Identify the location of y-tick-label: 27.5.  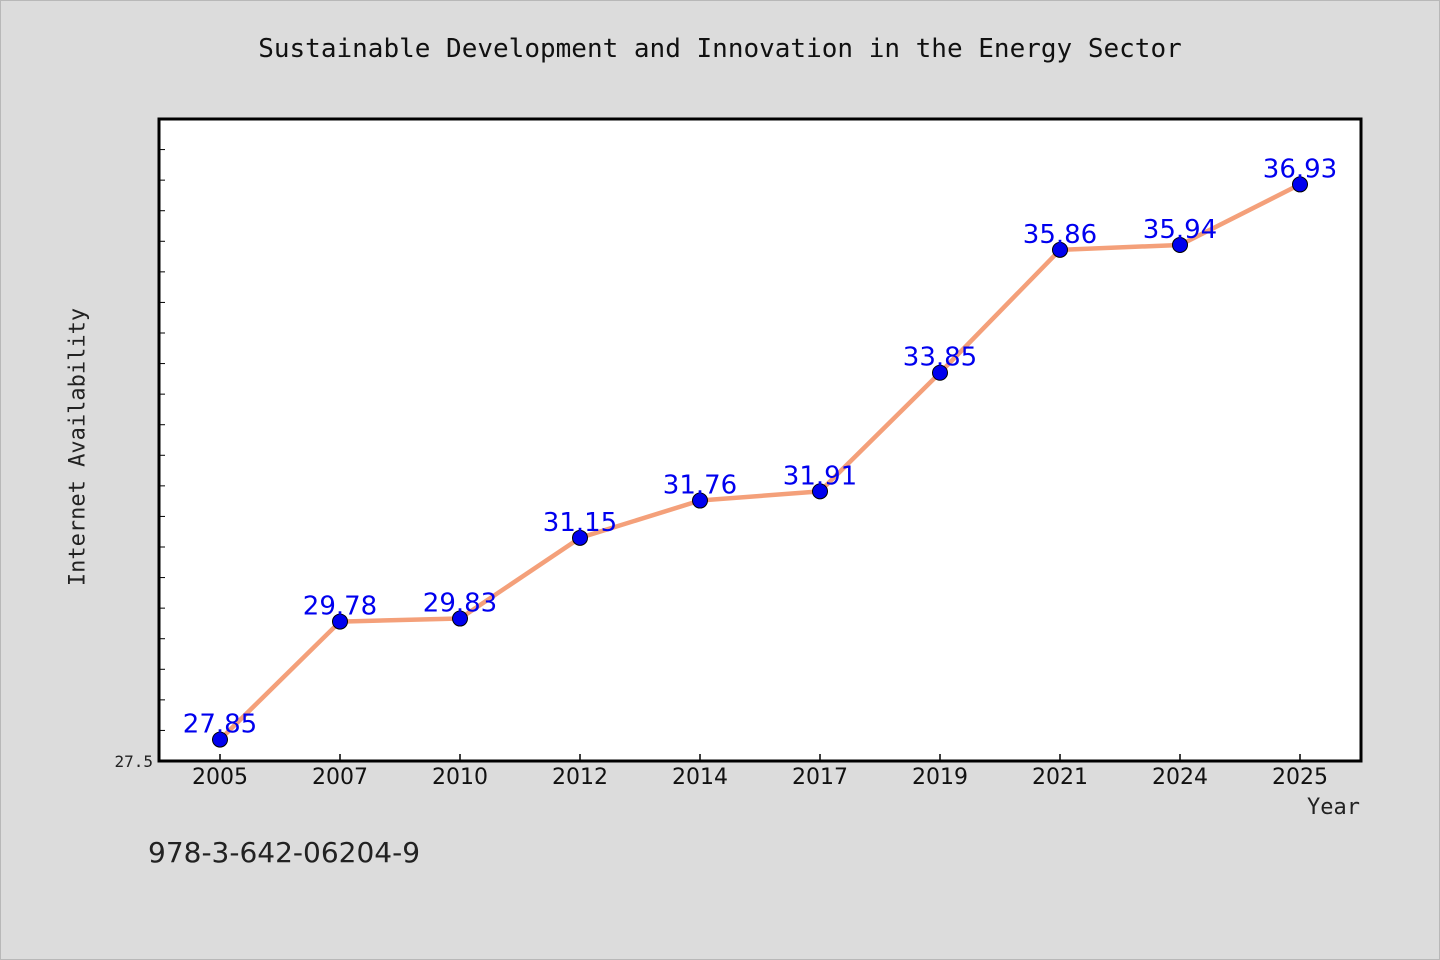
(133, 761).